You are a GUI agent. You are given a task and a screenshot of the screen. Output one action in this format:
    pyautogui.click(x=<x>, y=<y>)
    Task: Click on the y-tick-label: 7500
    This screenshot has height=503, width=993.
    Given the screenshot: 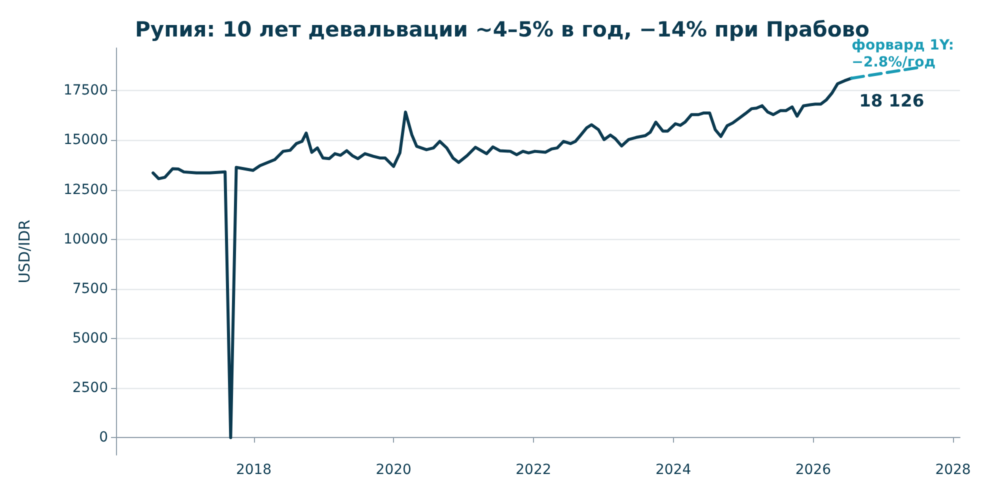 What is the action you would take?
    pyautogui.click(x=90, y=288)
    